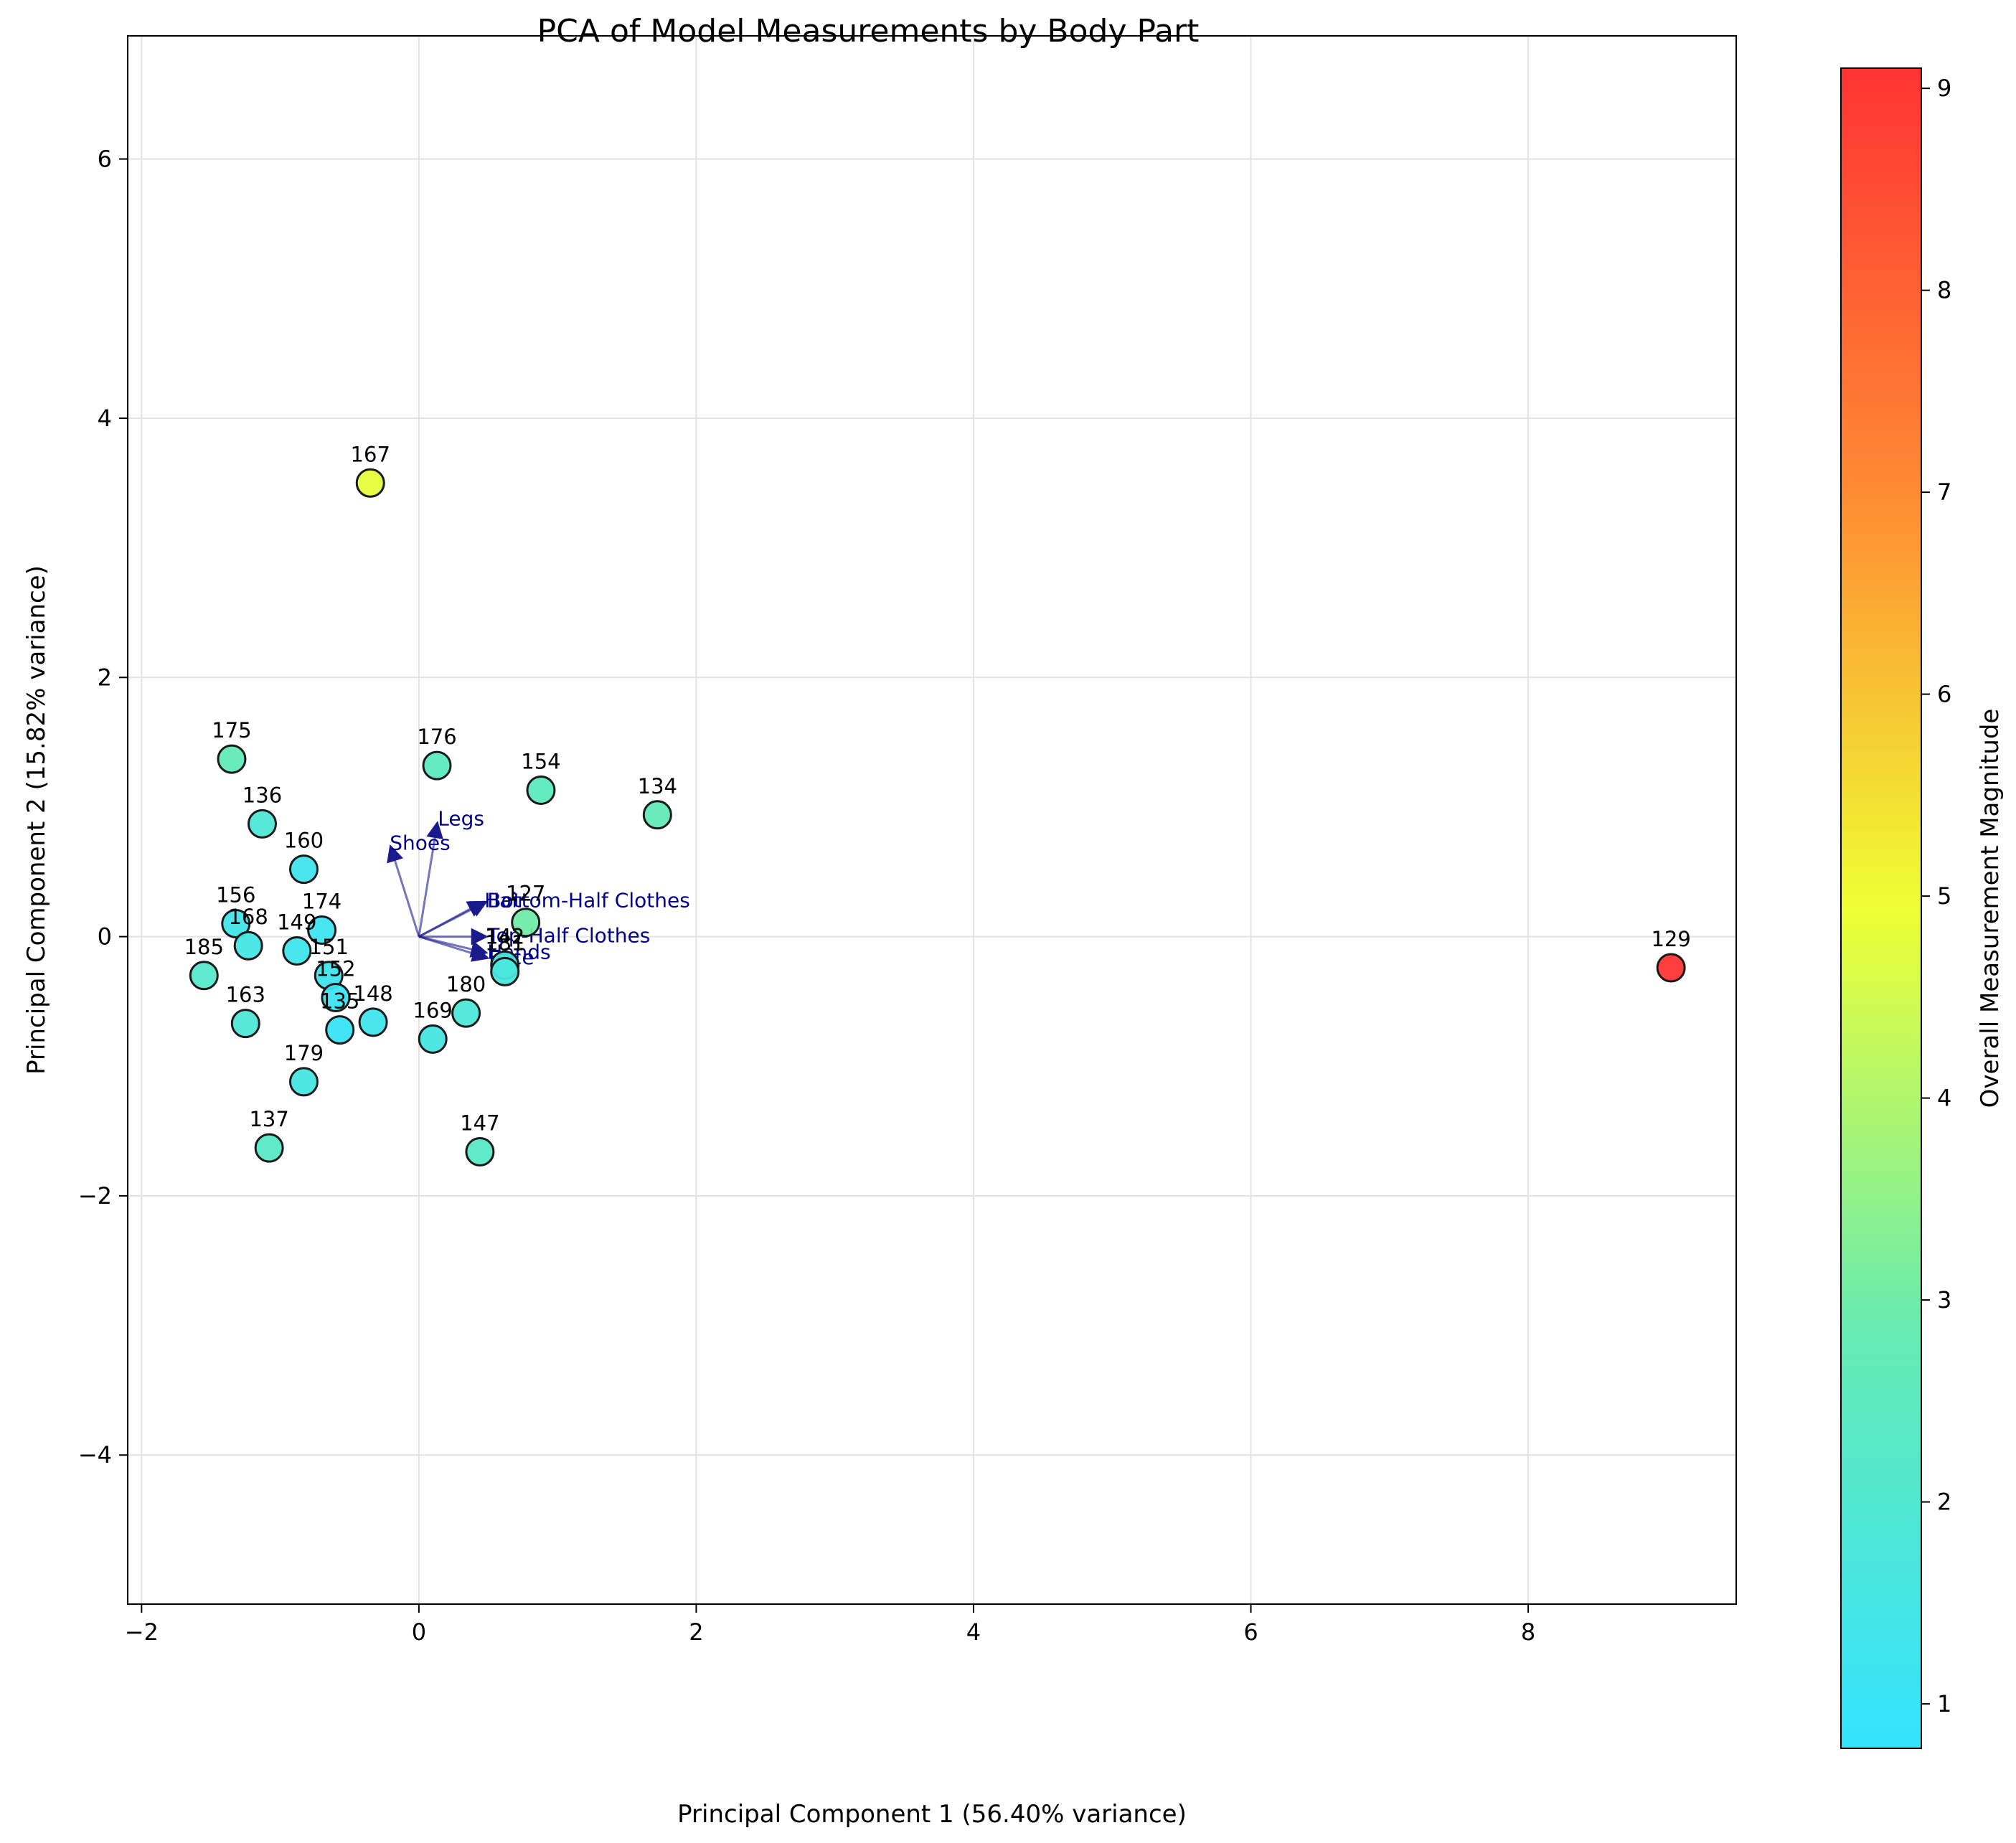 The image size is (2016, 1843). Describe the element at coordinates (540, 761) in the screenshot. I see `point-label: 154` at that location.